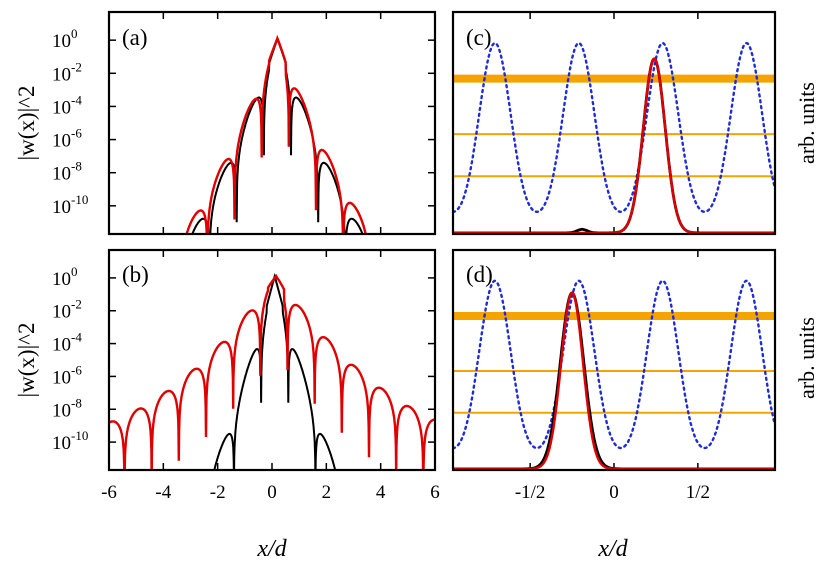 Image resolution: width=822 pixels, height=565 pixels. I want to click on xtick-label: 1/2, so click(698, 492).